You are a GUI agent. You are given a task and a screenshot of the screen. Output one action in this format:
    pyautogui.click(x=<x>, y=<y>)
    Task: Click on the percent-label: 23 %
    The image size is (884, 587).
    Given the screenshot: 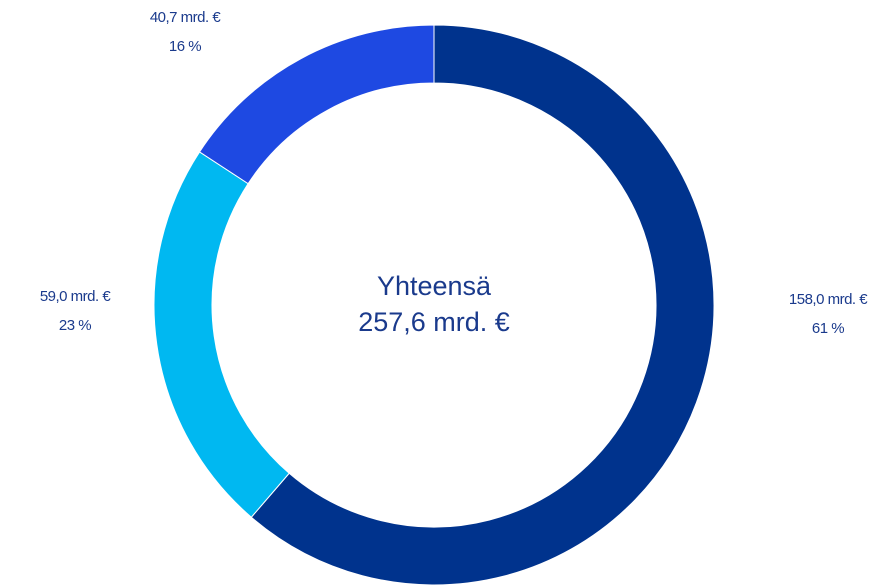 What is the action you would take?
    pyautogui.click(x=75, y=325)
    